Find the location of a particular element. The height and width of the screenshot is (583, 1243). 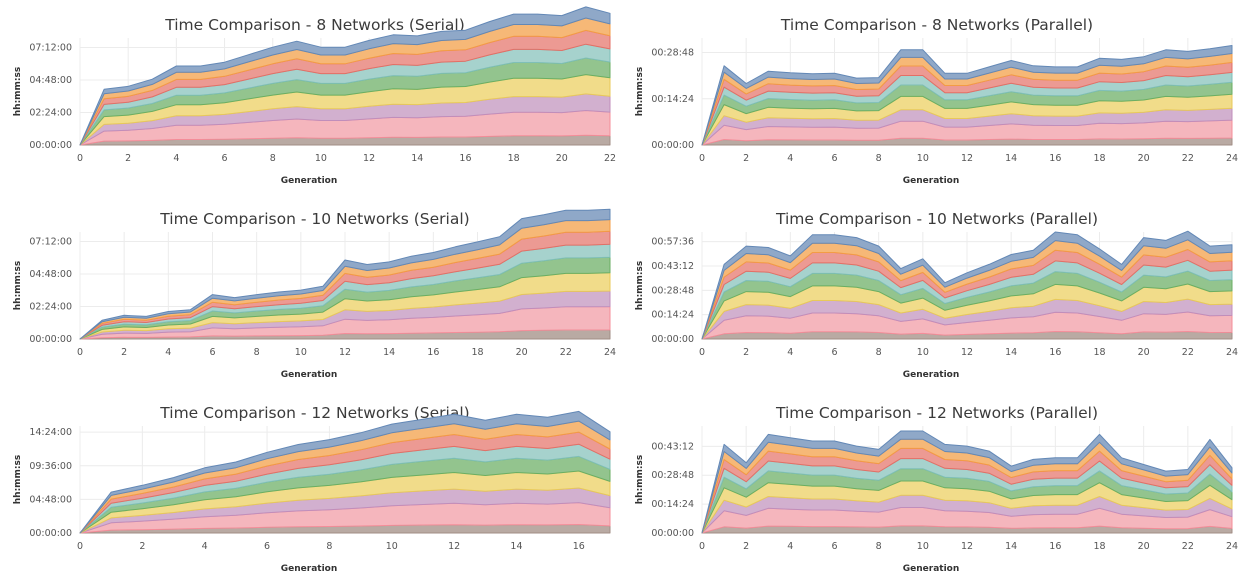

chart-title: Time Comparison - 12 Networks (Serial) is located at coordinates (314, 413).